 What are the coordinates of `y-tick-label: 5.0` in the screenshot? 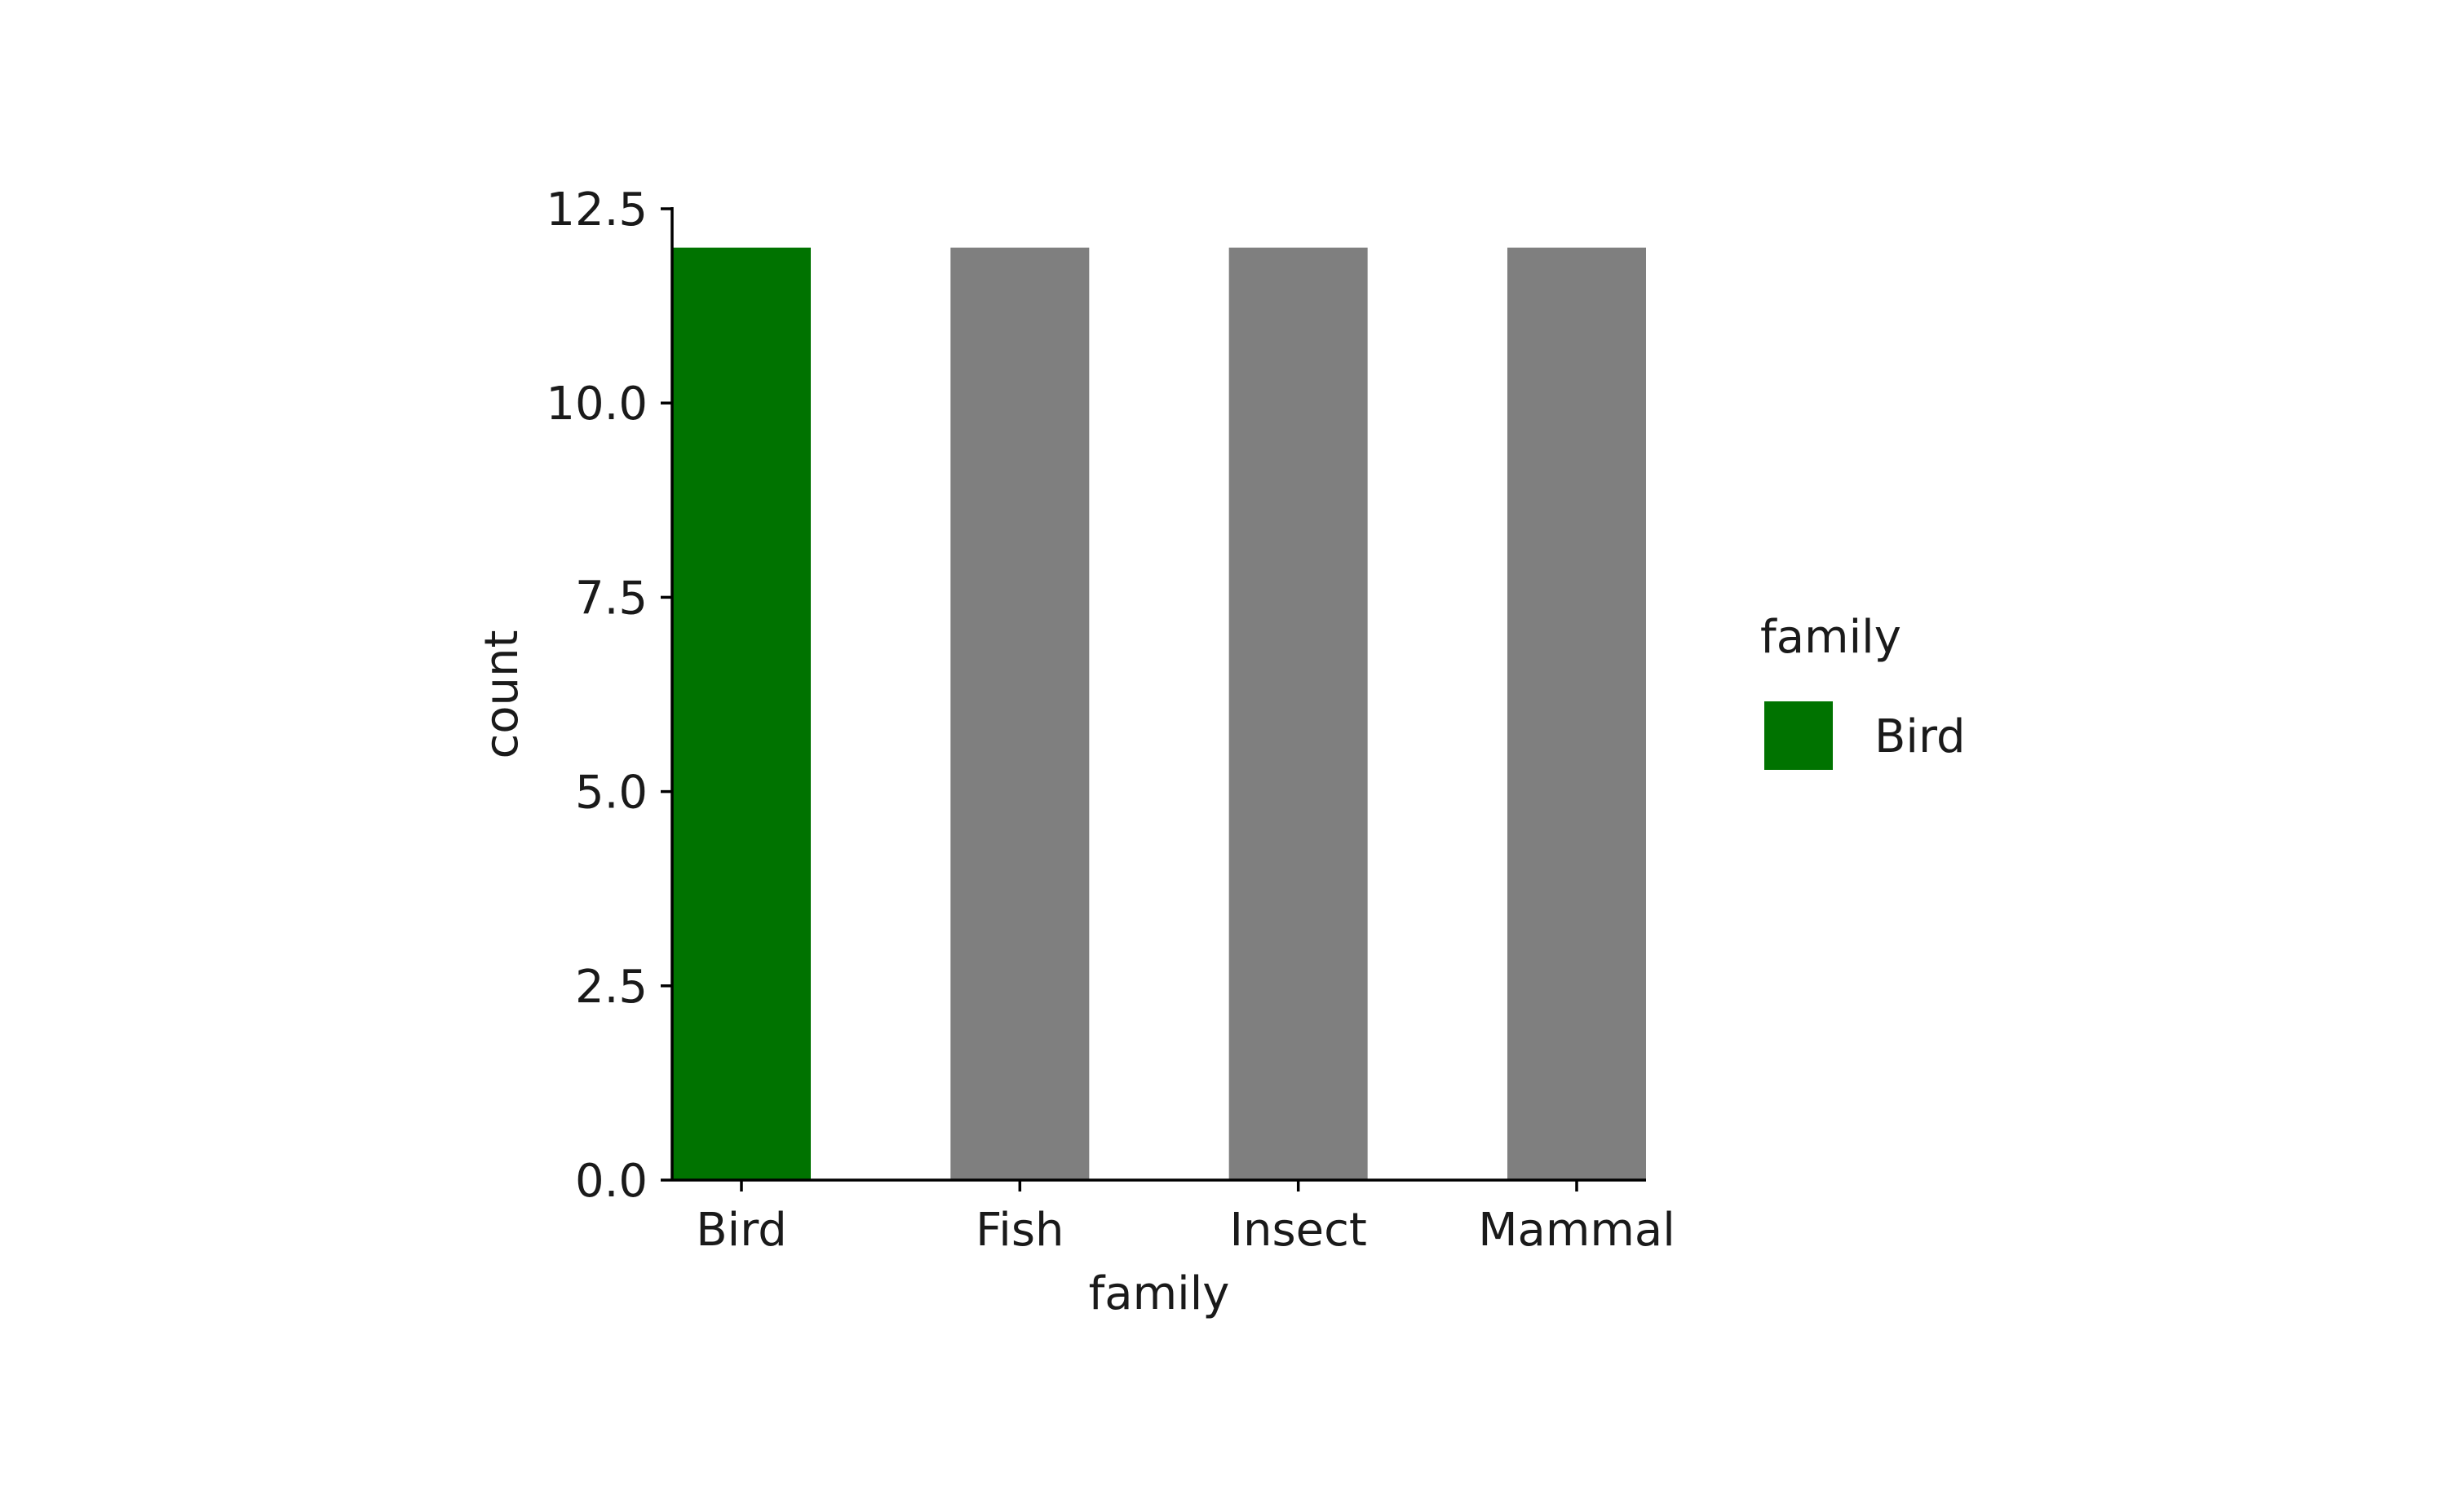 It's located at (611, 793).